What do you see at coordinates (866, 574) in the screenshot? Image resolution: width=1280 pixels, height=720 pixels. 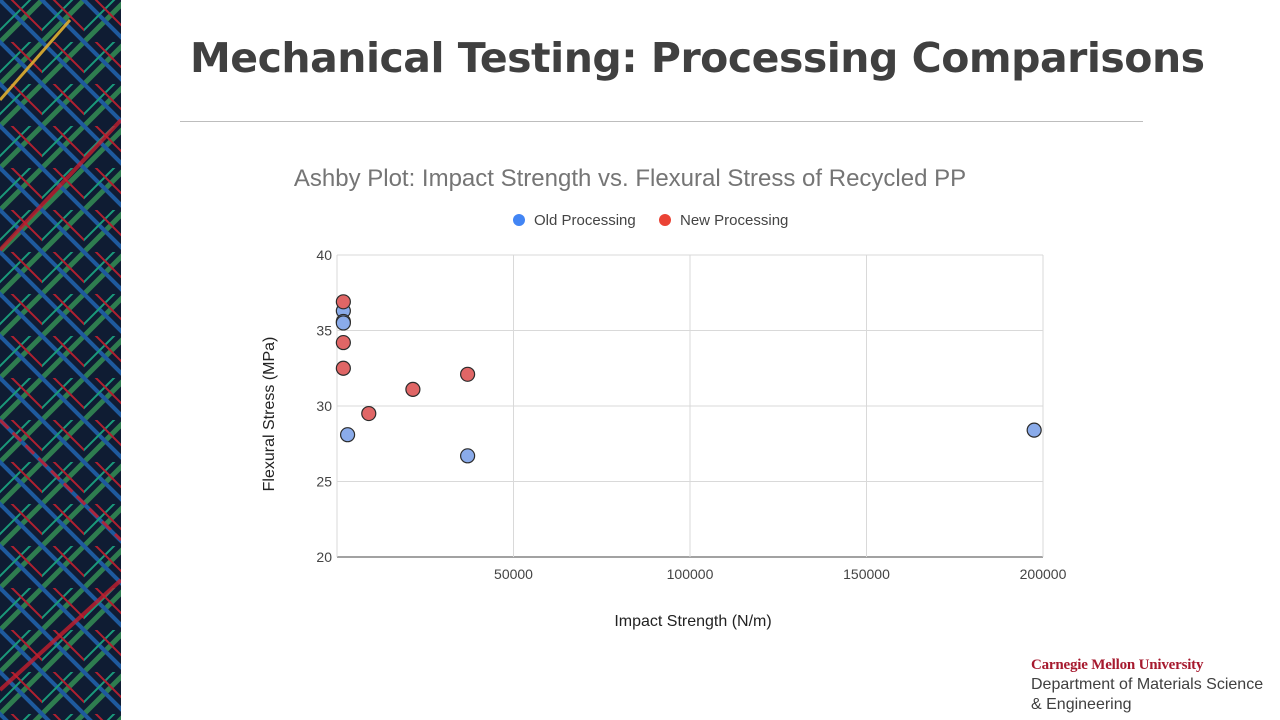 I see `x-tick-label: 150000` at bounding box center [866, 574].